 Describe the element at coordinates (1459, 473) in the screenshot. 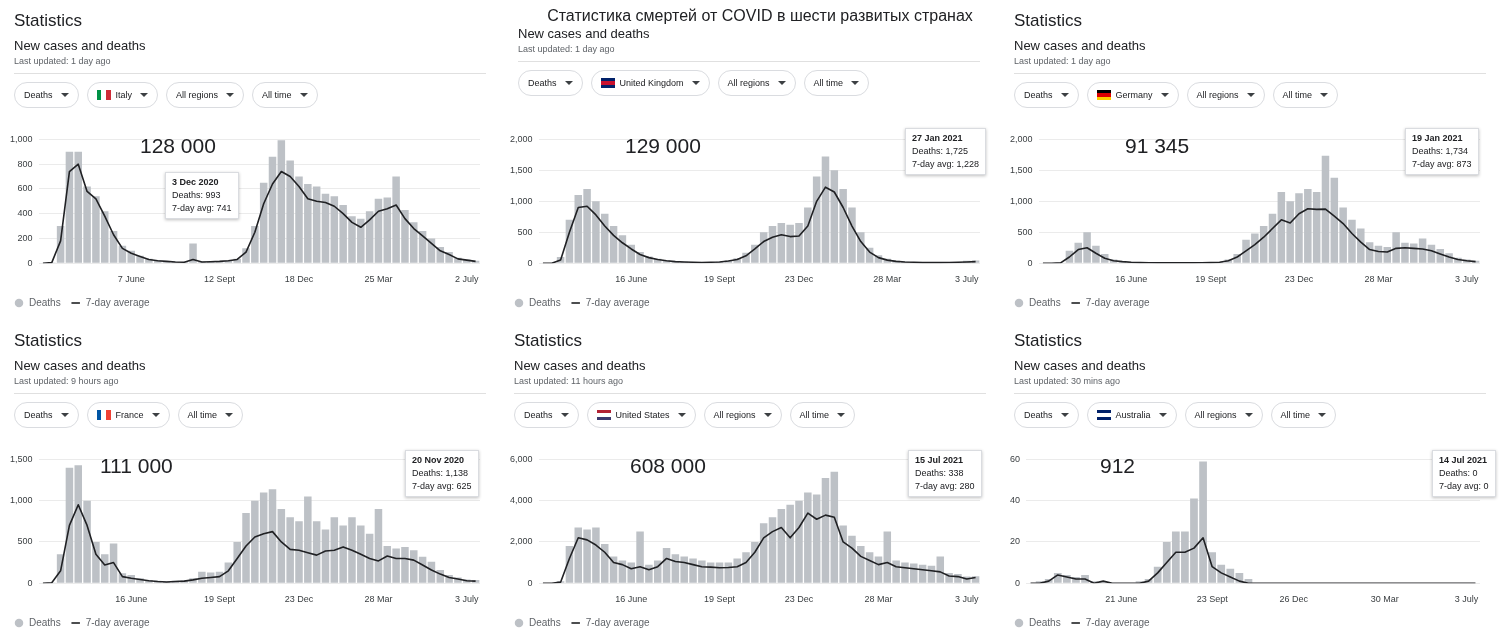

I see `annotation: Deaths: 0` at that location.